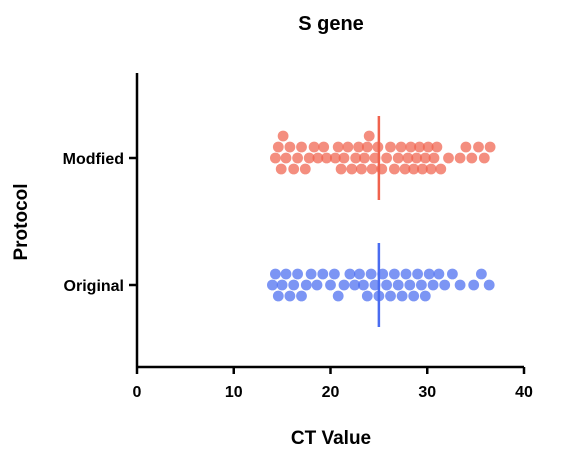 The width and height of the screenshot is (561, 458). What do you see at coordinates (331, 24) in the screenshot?
I see `chart-title: S gene` at bounding box center [331, 24].